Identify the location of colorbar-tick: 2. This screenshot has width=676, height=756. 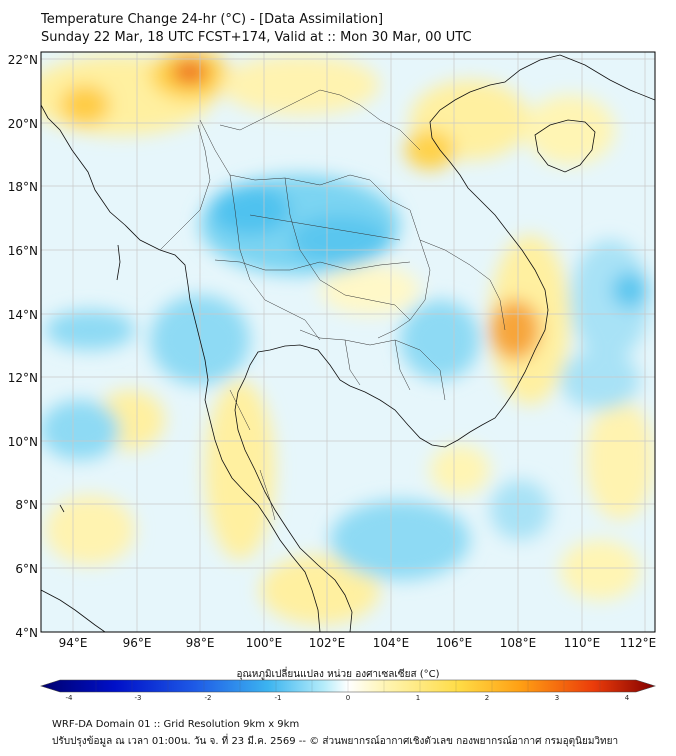
(487, 698).